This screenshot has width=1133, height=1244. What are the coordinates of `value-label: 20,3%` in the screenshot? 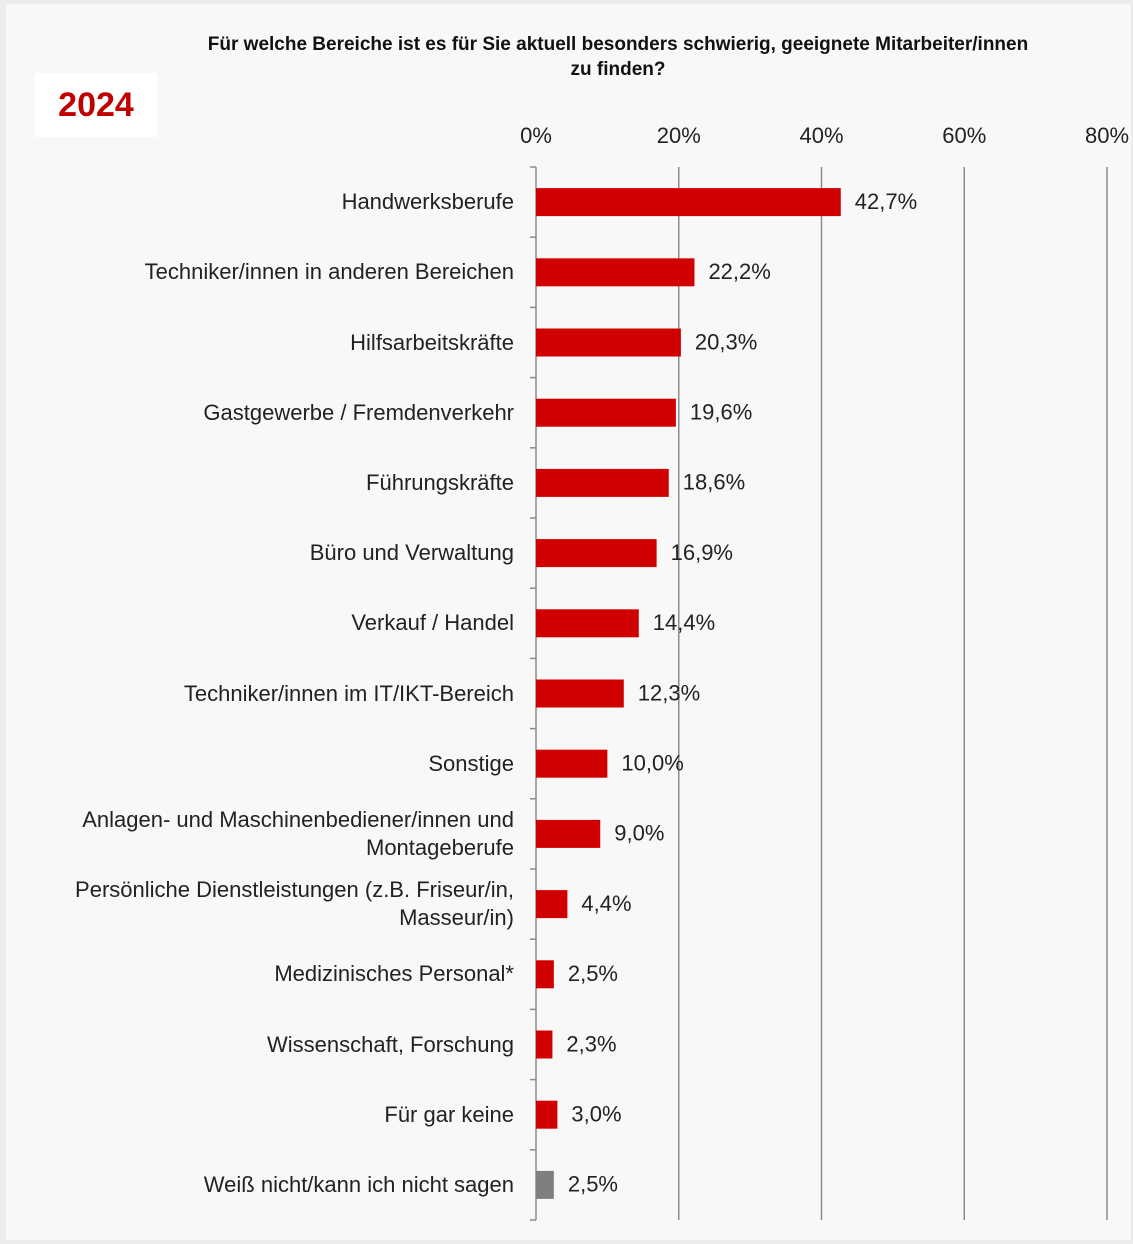 It's located at (726, 341).